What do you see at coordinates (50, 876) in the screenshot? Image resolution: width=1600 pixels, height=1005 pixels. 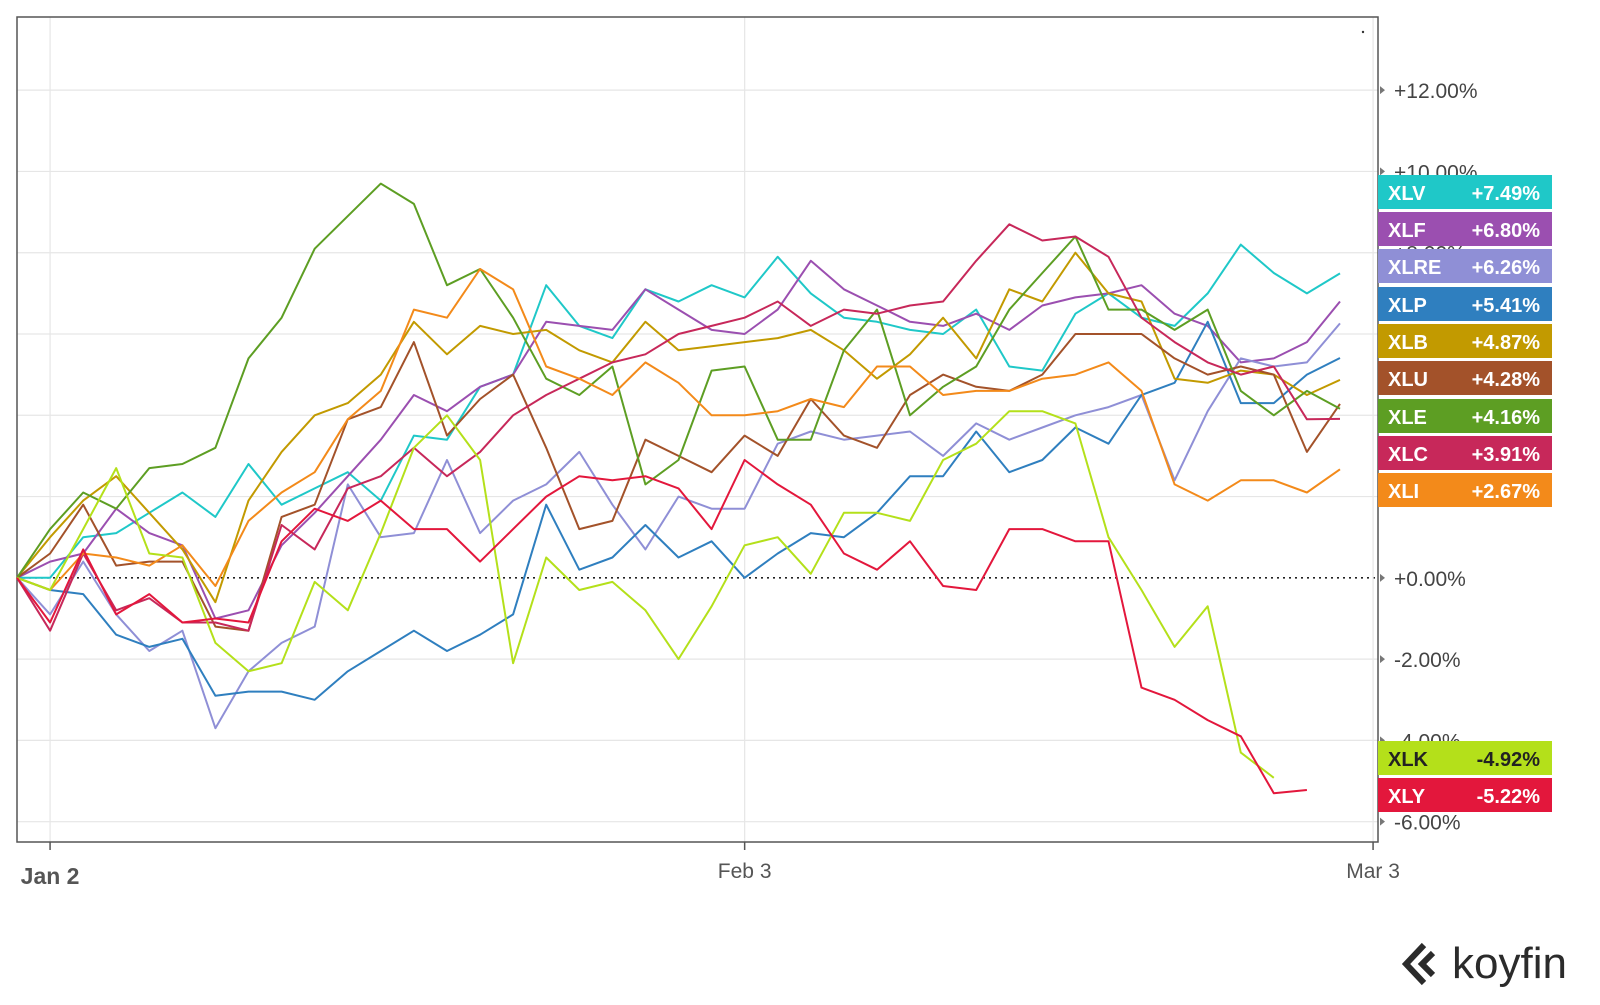 I see `x-tick-label: Jan 2` at bounding box center [50, 876].